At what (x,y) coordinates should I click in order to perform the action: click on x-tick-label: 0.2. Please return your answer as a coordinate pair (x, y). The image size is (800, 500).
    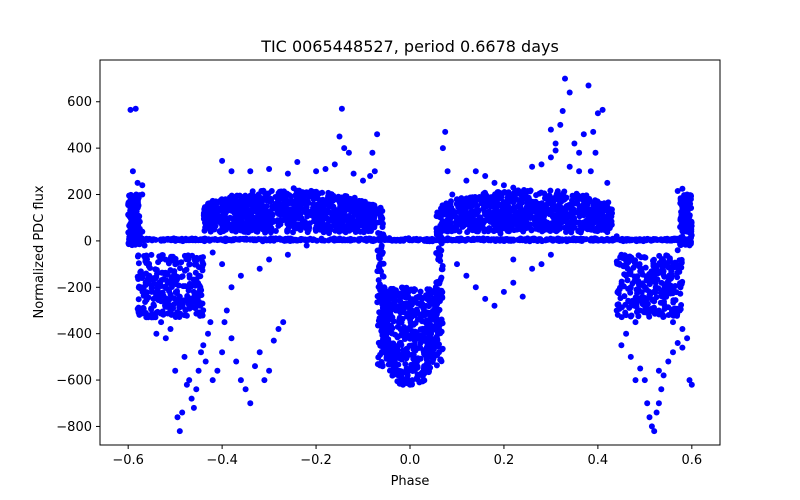
    Looking at the image, I should click on (504, 460).